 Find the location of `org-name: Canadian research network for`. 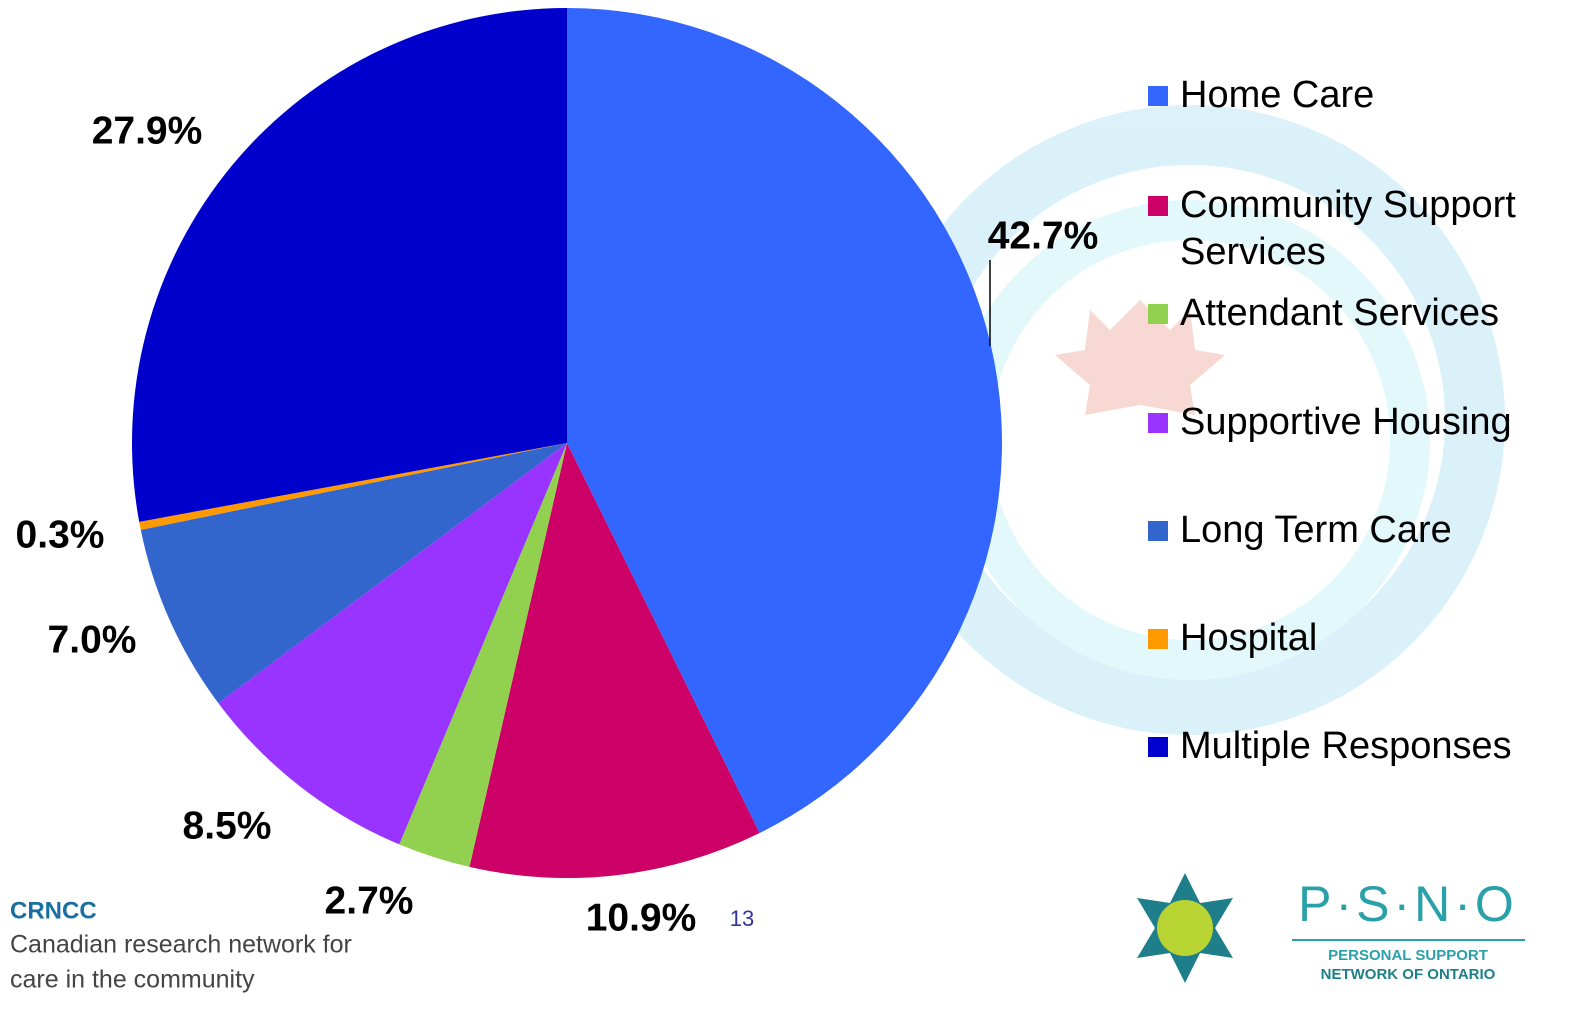

org-name: Canadian research network for is located at coordinates (181, 945).